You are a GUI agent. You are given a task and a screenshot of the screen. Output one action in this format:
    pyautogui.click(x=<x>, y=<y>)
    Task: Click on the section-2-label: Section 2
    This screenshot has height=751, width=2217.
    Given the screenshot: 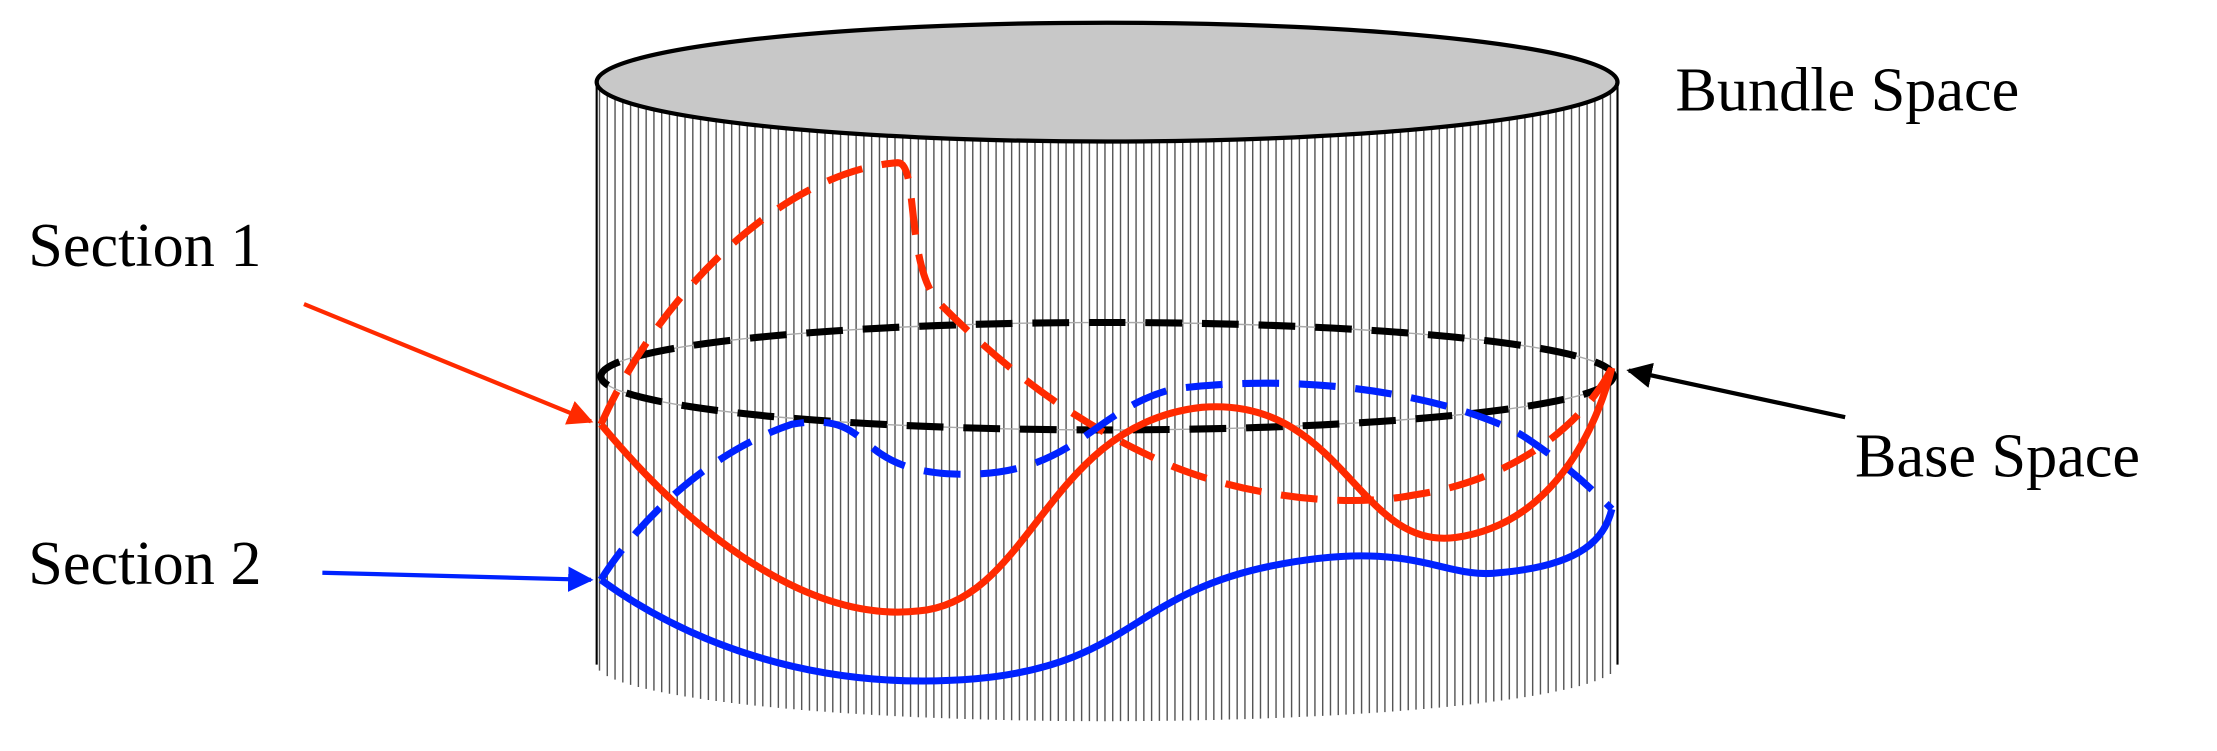 What is the action you would take?
    pyautogui.click(x=144, y=564)
    